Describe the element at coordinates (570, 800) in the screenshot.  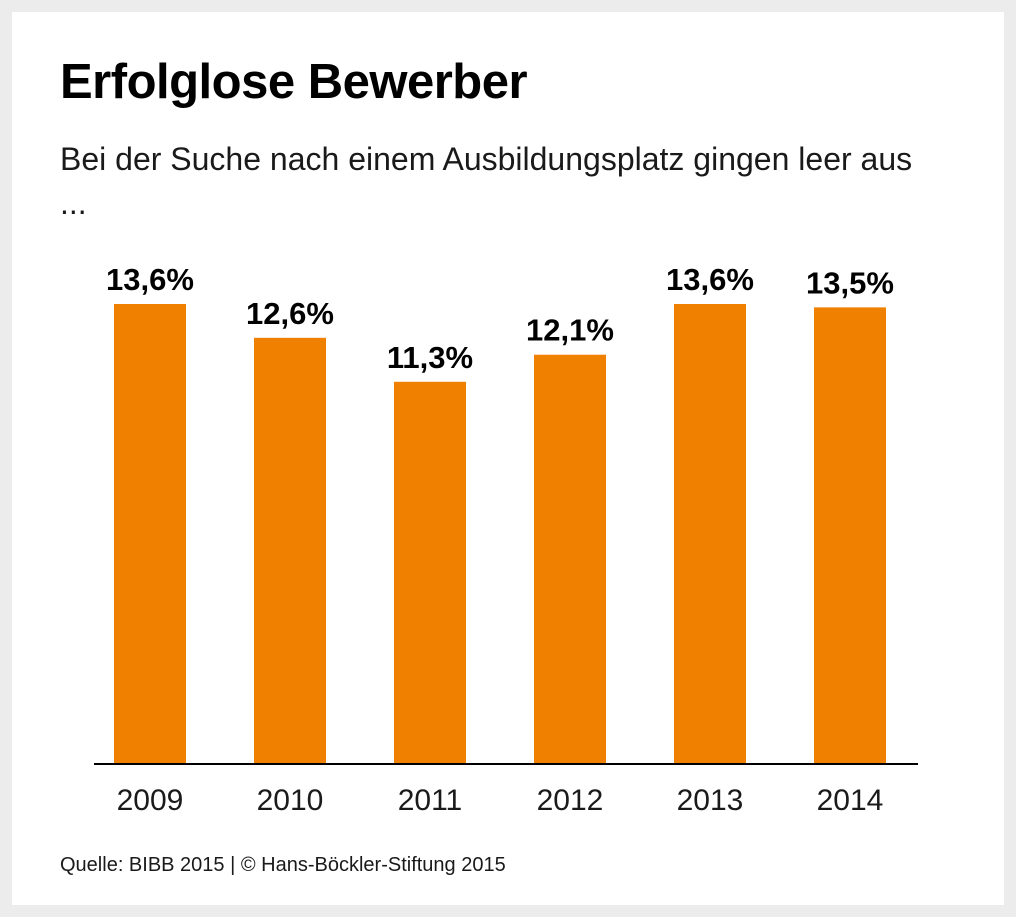
I see `x-tick-label-2012: 2012` at that location.